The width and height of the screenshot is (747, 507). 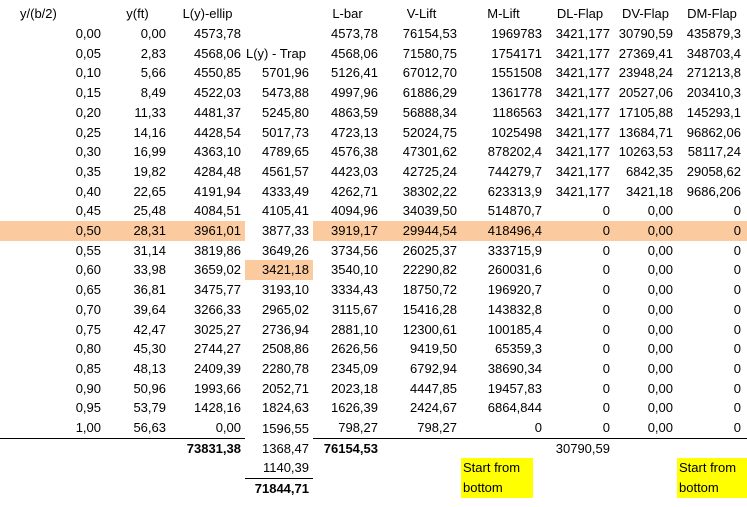 I want to click on table-cell: 2736,94, so click(x=285, y=329).